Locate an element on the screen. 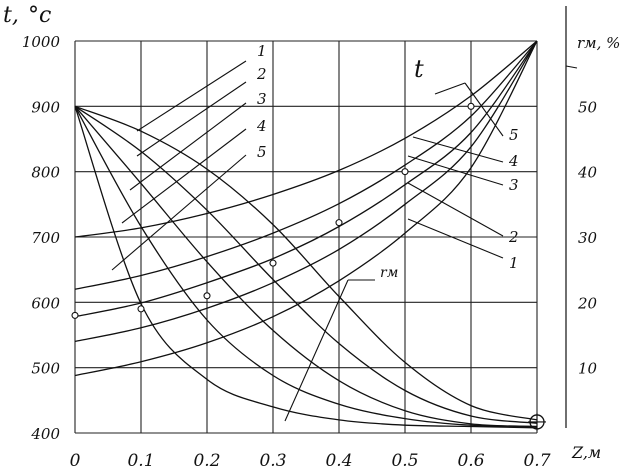 The width and height of the screenshot is (624, 475). left-tick-label: 900 is located at coordinates (45, 107).